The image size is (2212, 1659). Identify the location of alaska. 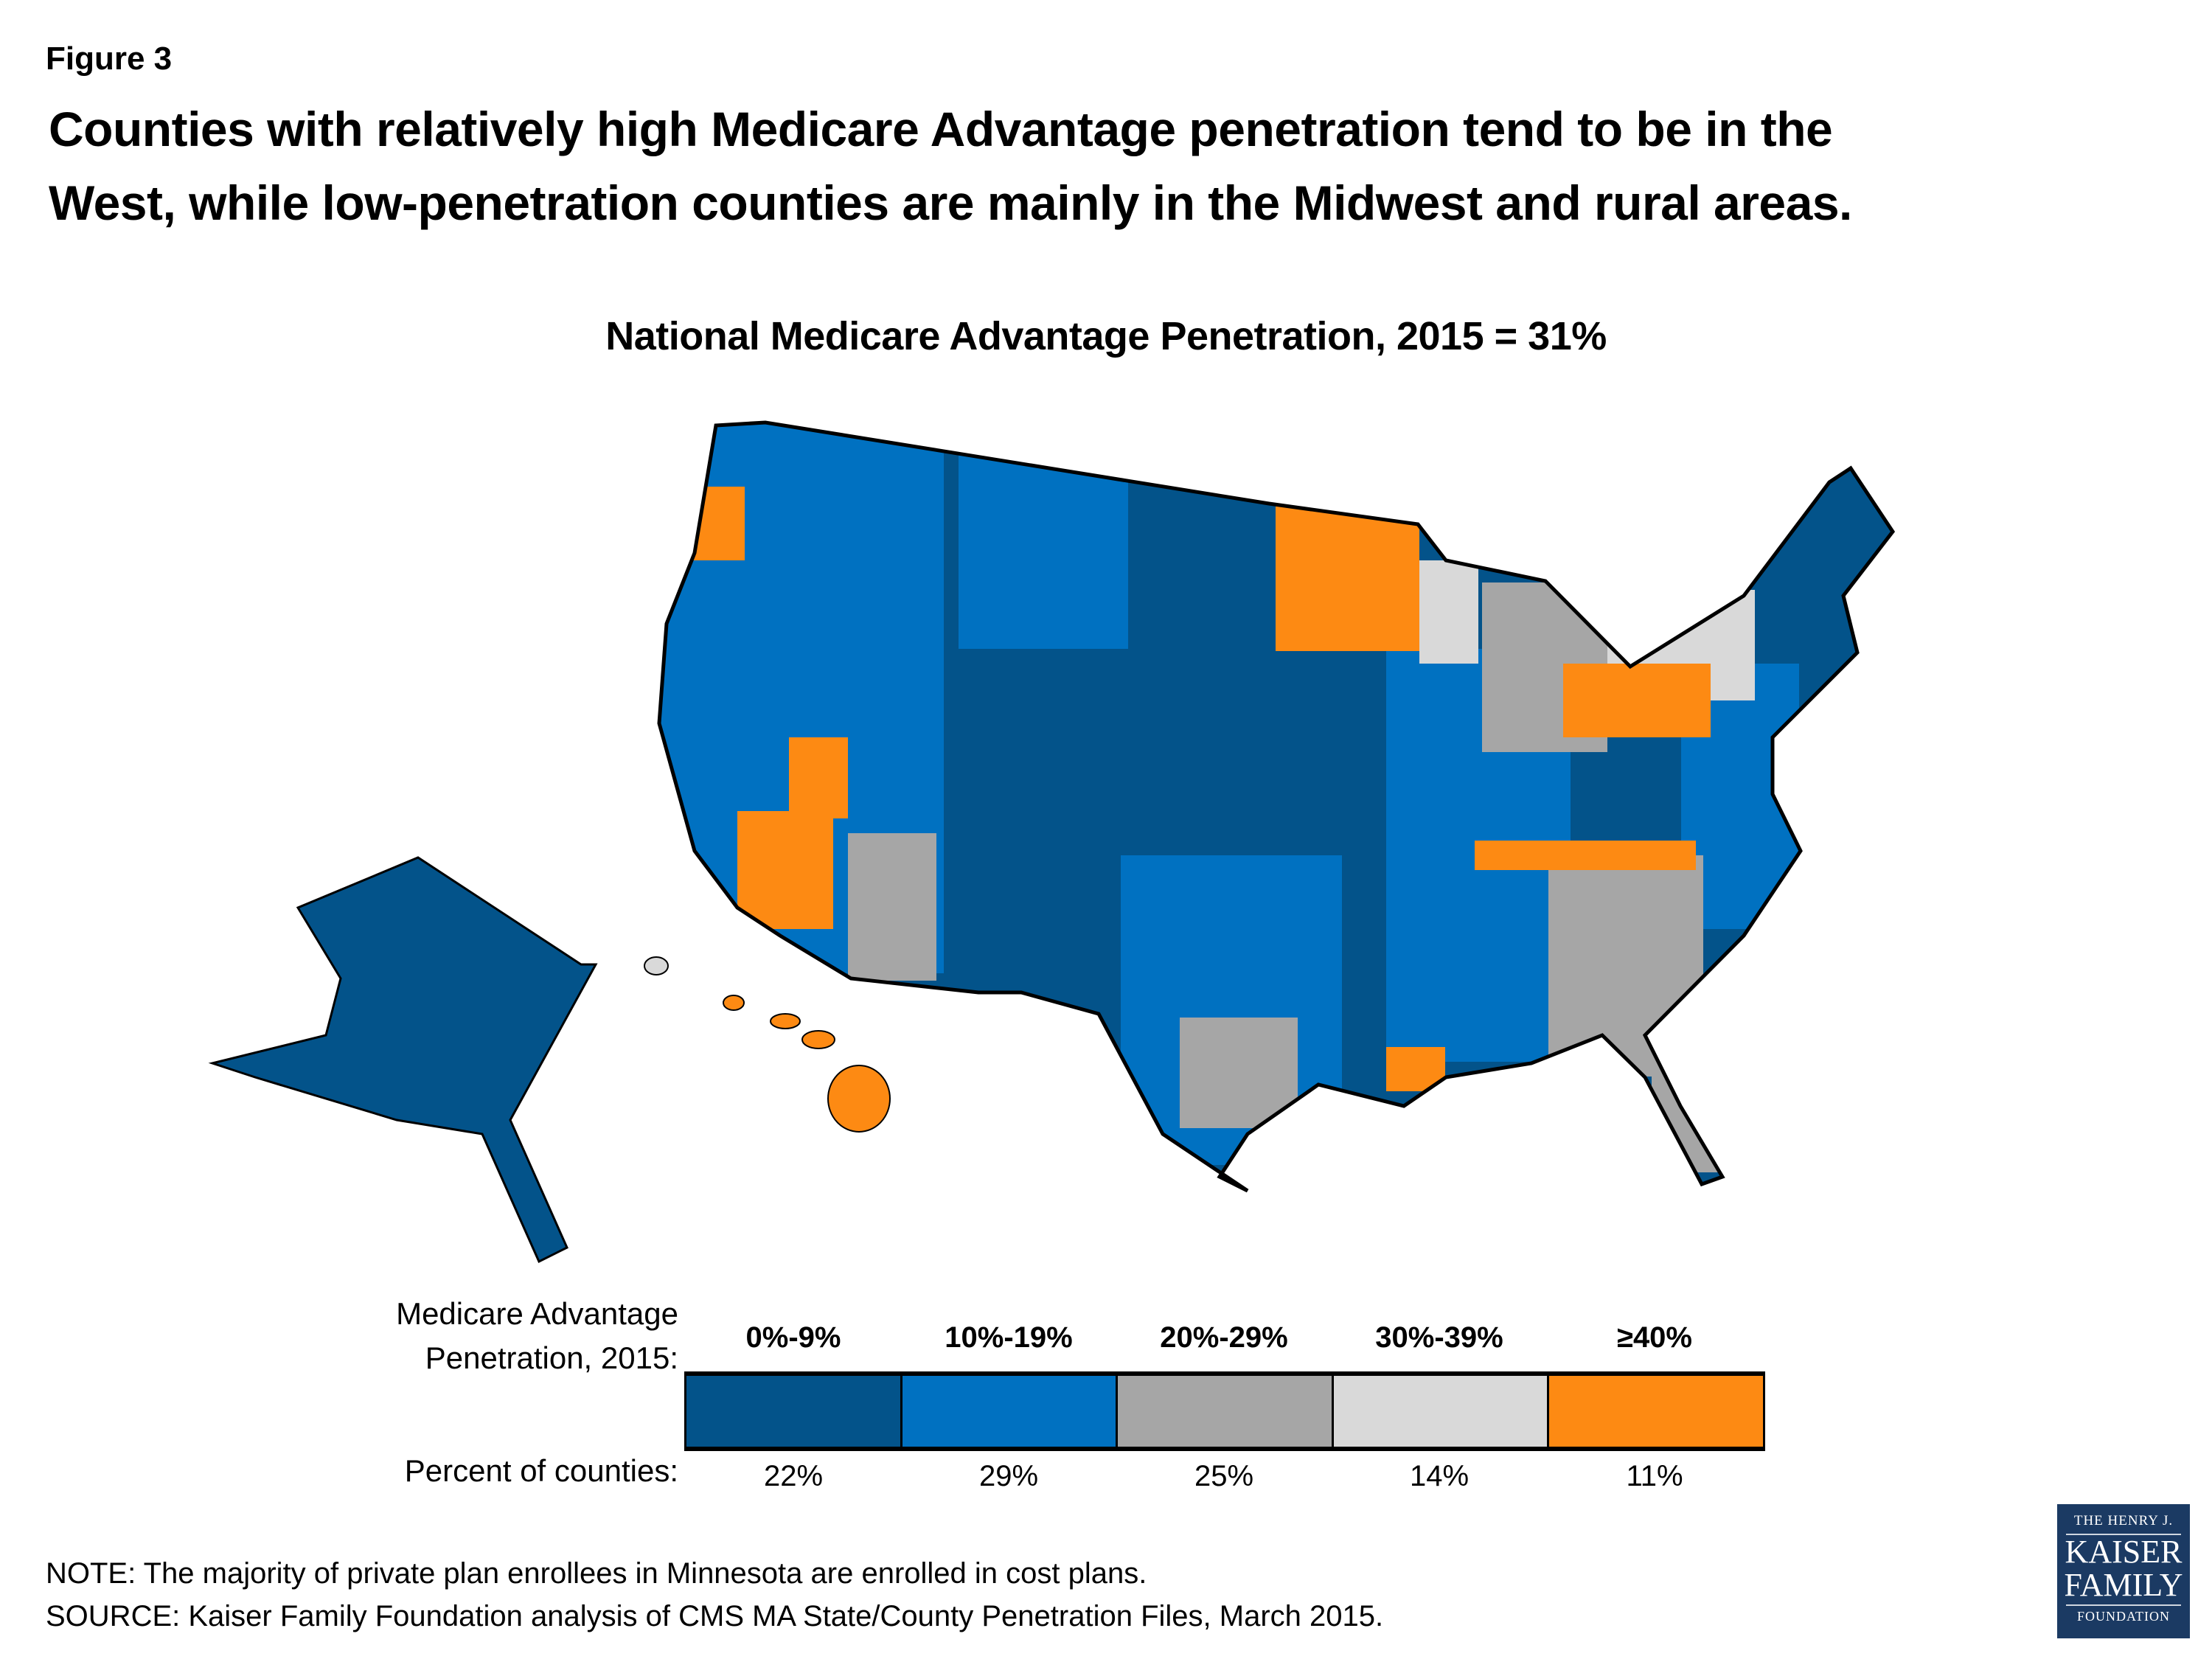
(403, 1060).